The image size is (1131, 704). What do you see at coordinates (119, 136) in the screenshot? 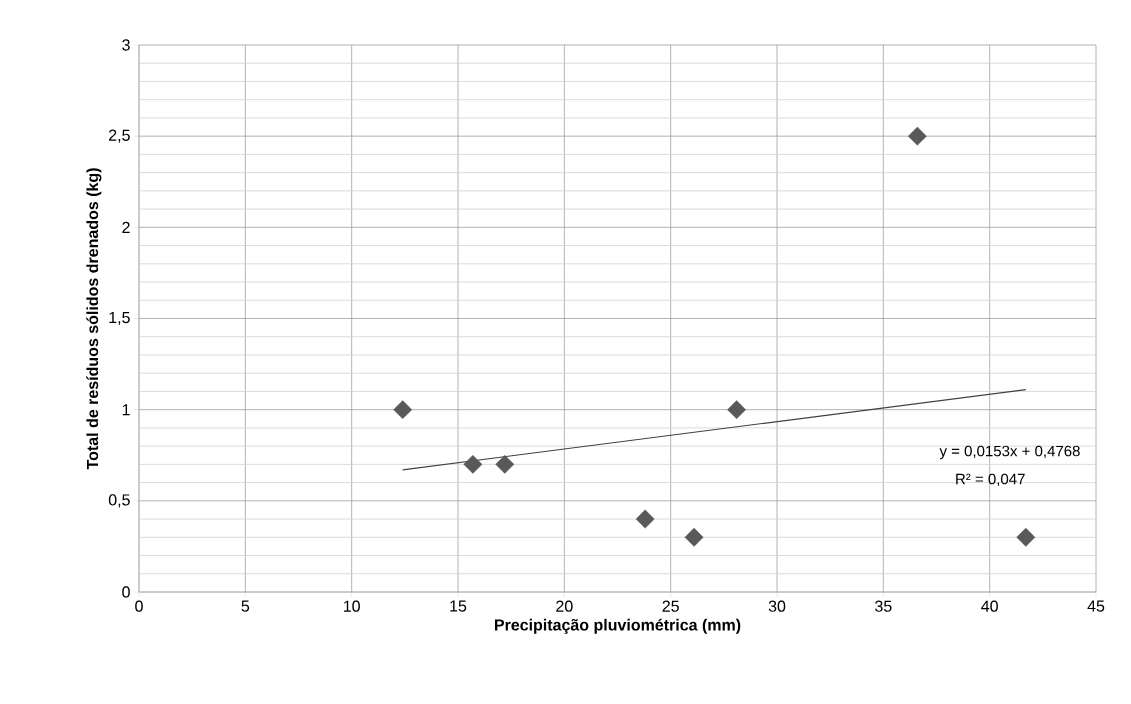
I see `y-tick-label: 2,5` at bounding box center [119, 136].